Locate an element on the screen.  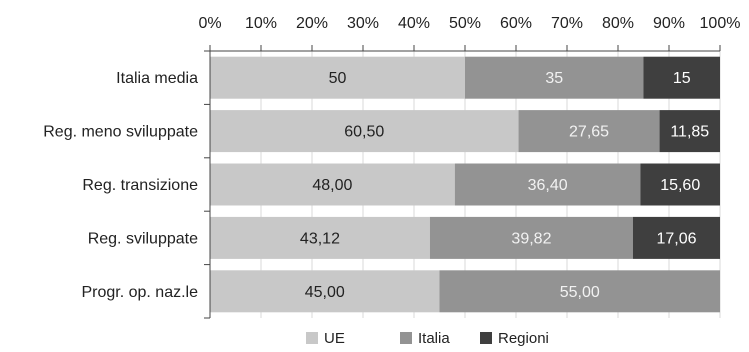
data-label: 55,00 is located at coordinates (580, 292).